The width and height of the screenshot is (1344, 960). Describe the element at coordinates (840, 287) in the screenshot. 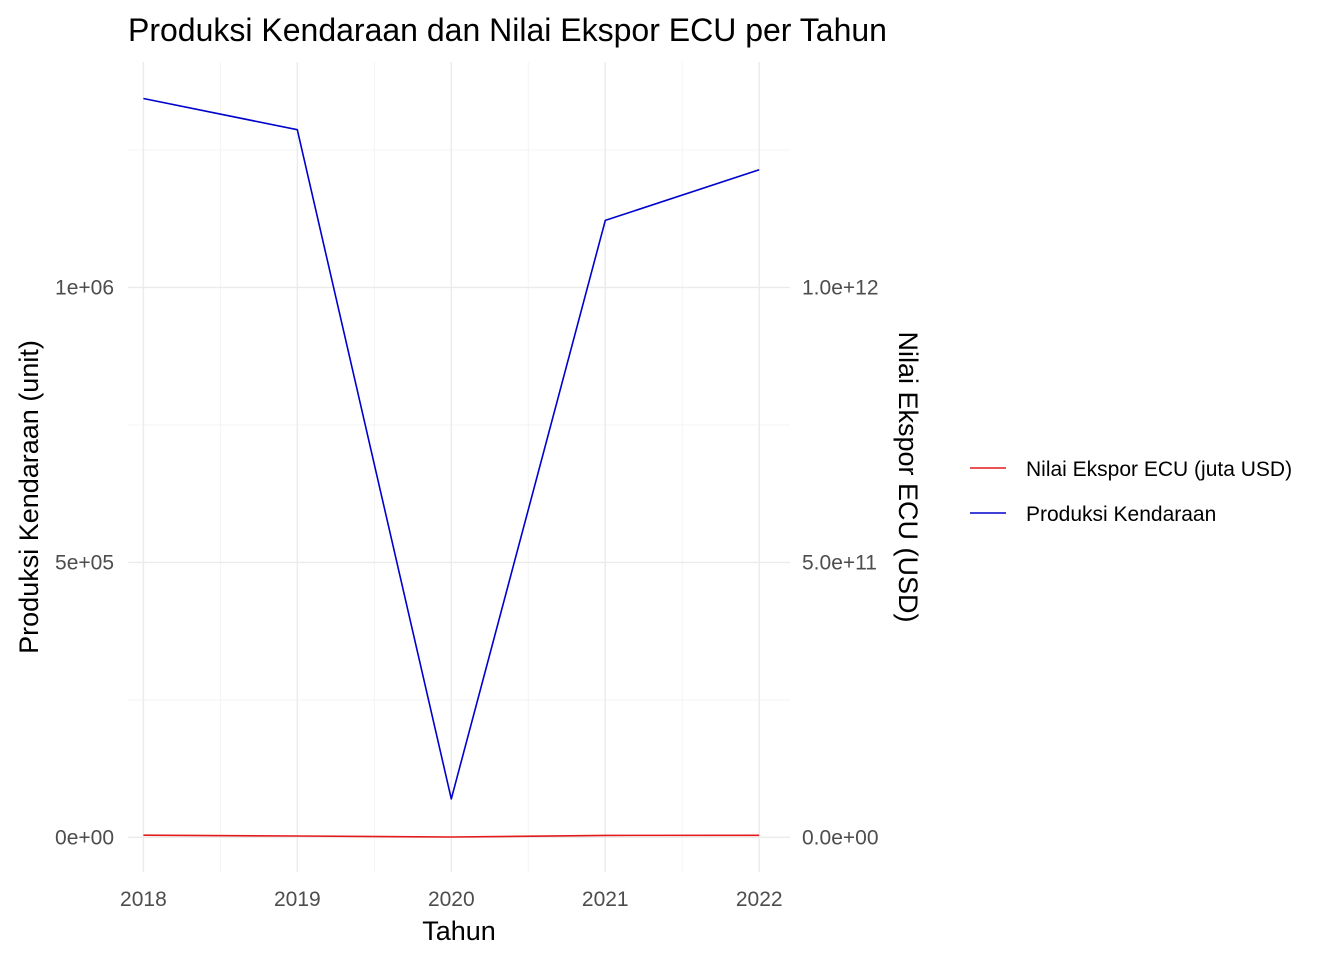

I see `y2-tick-label: 1.0e+12` at that location.